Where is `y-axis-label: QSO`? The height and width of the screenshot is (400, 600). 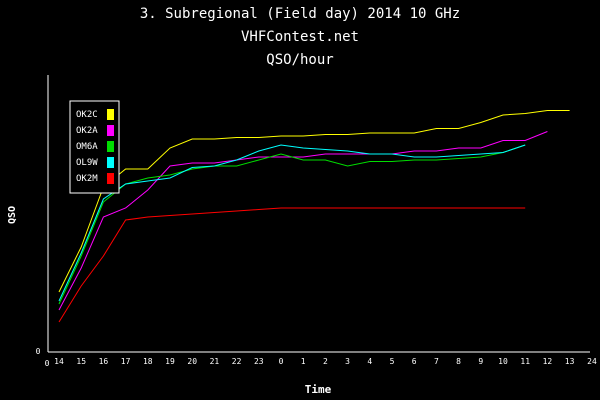
y-axis-label: QSO is located at coordinates (12, 215).